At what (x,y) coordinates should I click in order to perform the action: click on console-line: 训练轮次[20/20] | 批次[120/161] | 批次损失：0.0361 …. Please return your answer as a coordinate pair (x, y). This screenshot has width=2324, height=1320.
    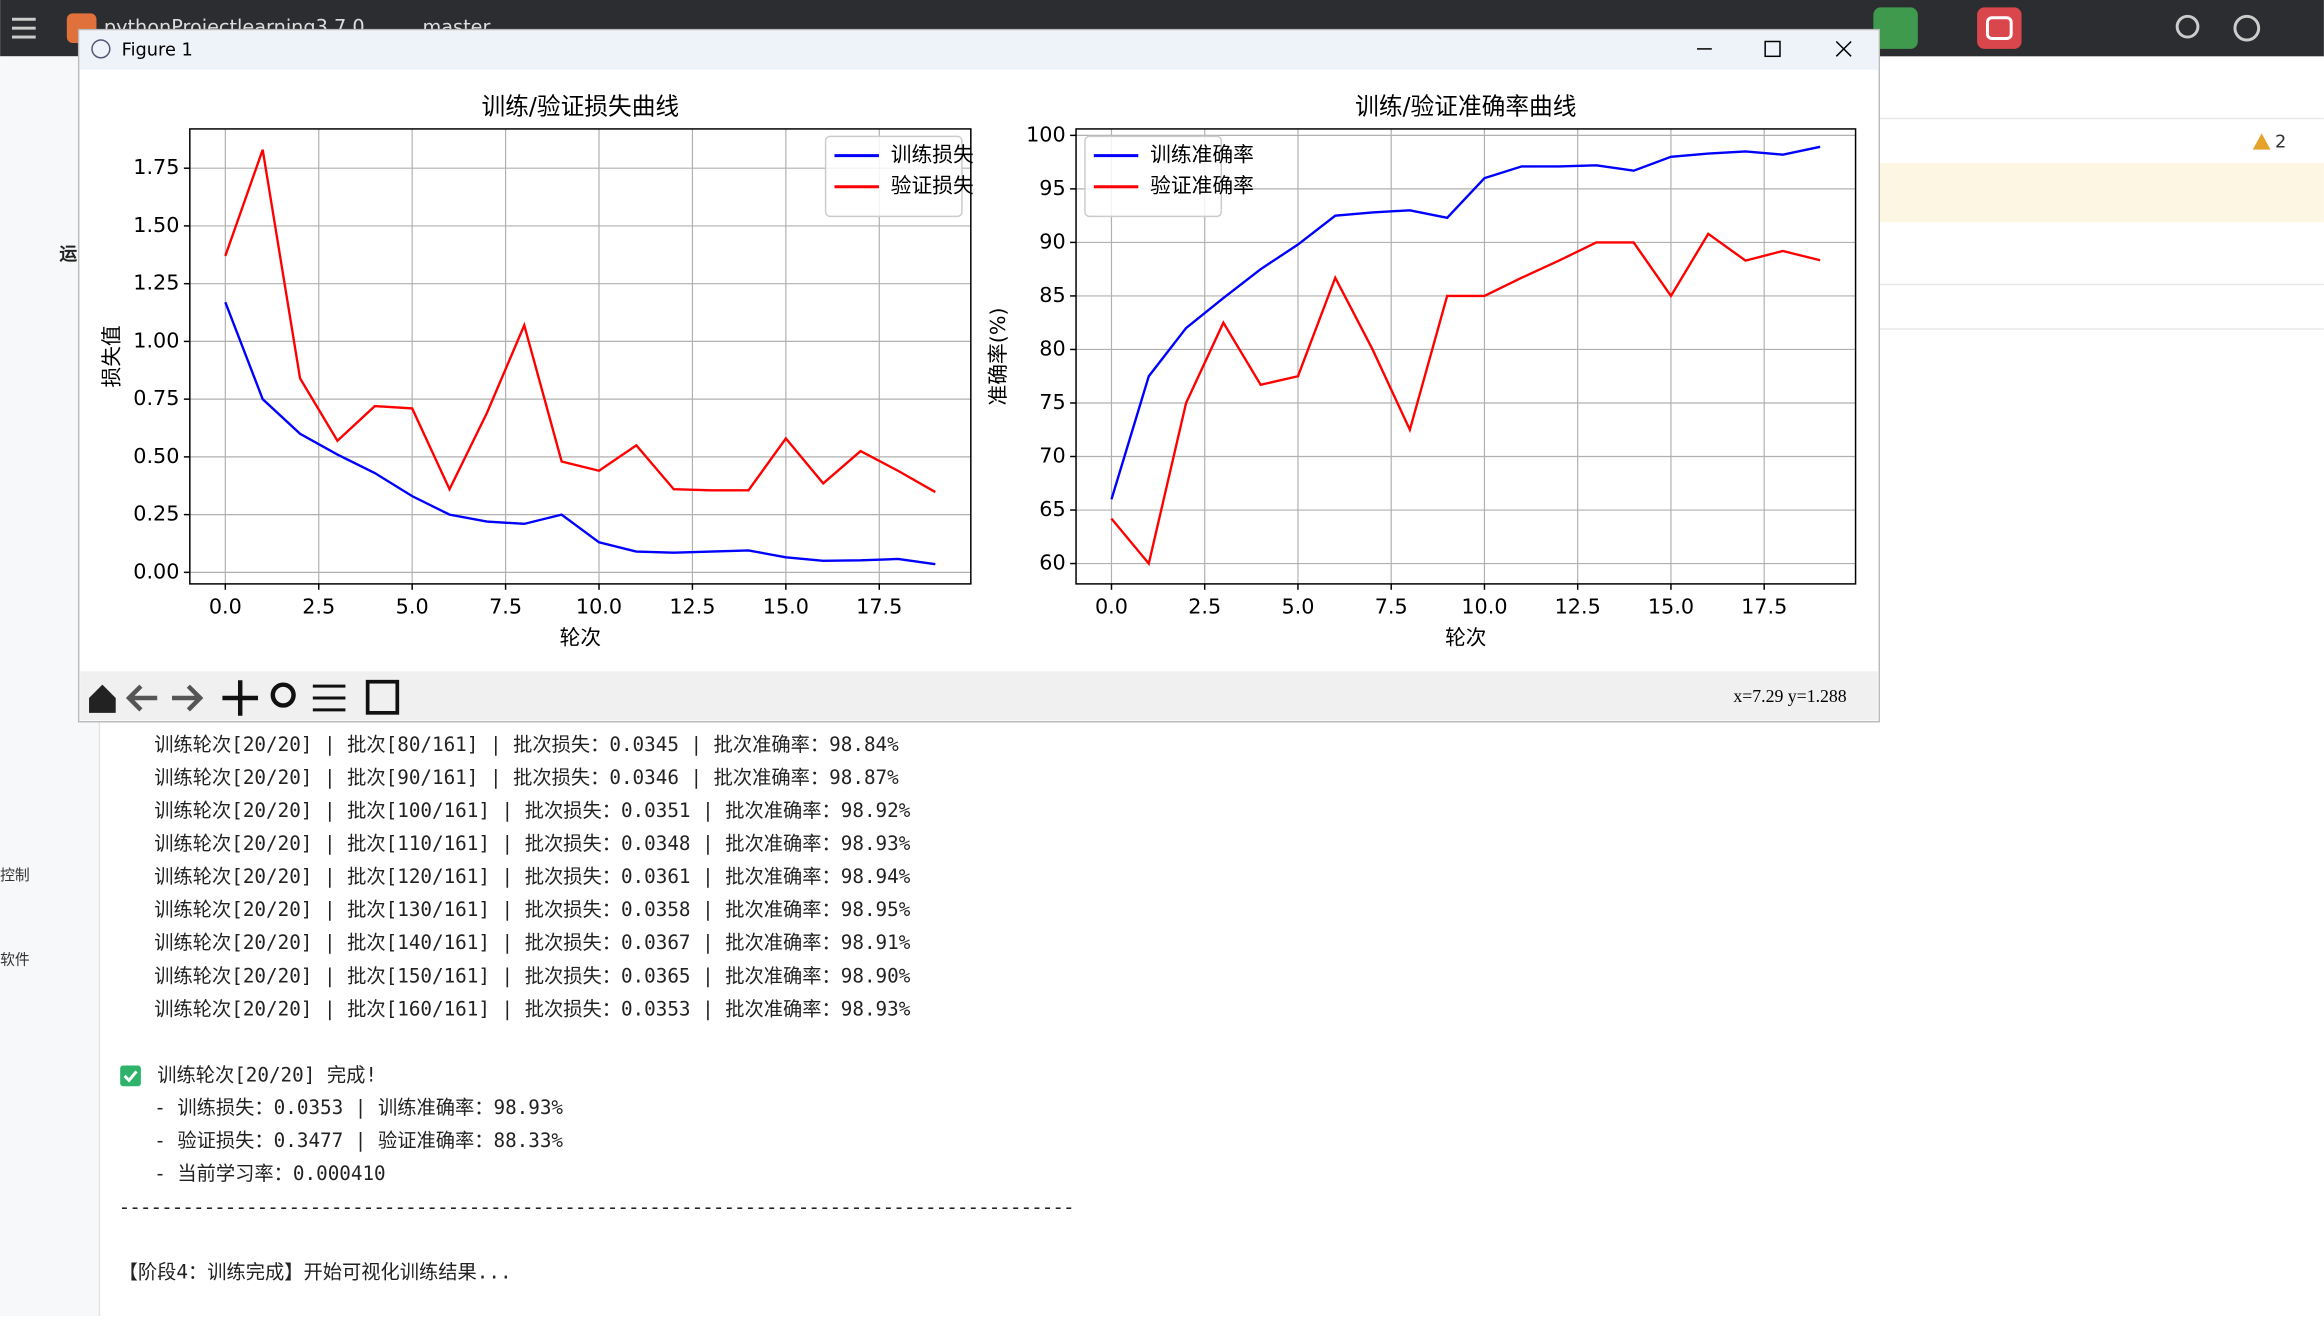
    Looking at the image, I should click on (532, 876).